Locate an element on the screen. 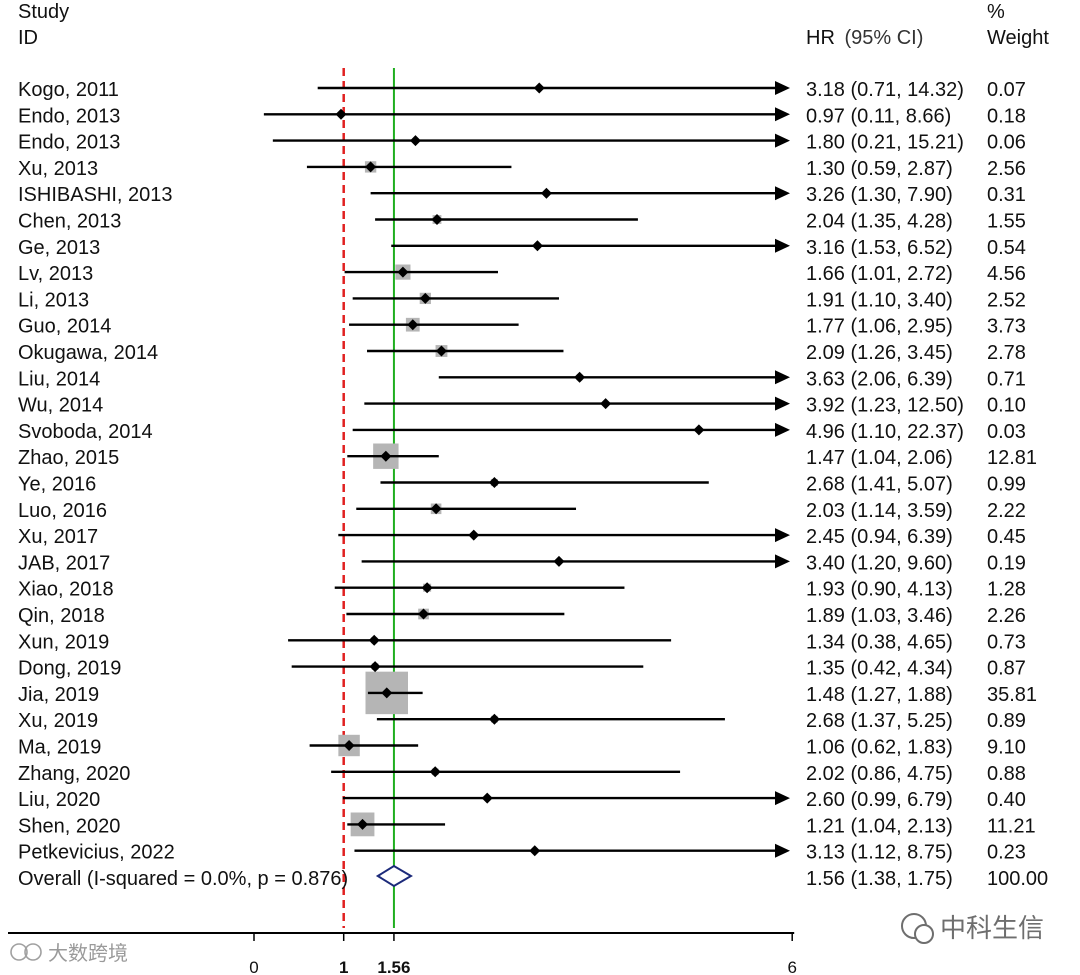  weight-value: 0.99 is located at coordinates (1006, 485).